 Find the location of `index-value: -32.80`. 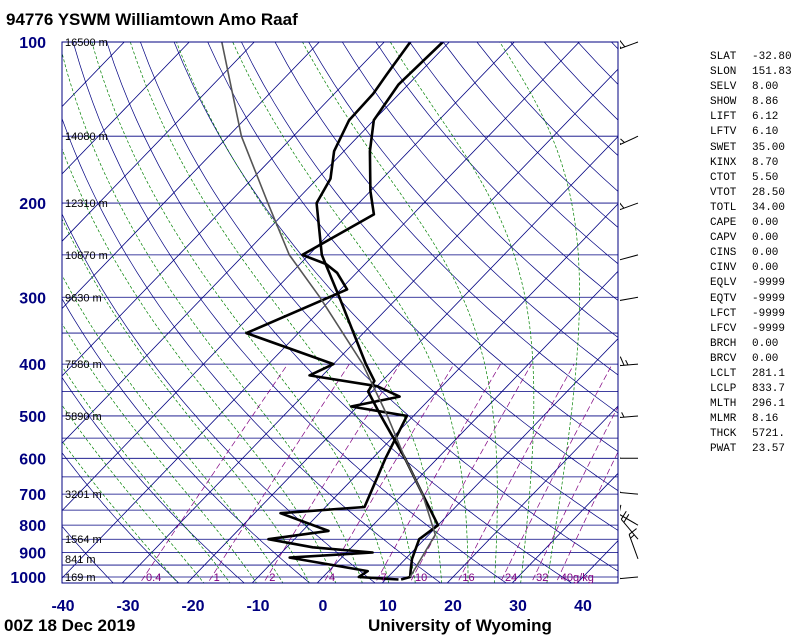

index-value: -32.80 is located at coordinates (772, 57).